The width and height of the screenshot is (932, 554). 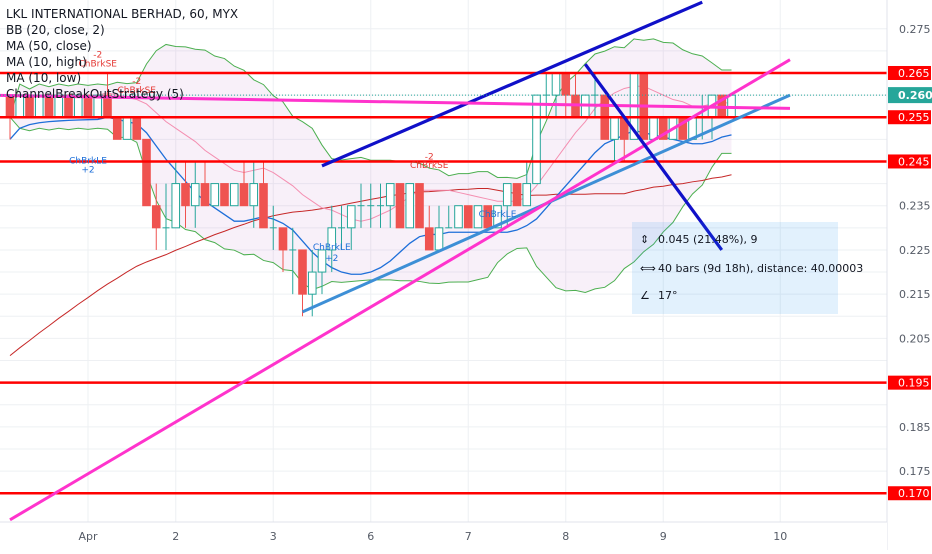 What do you see at coordinates (915, 29) in the screenshot?
I see `y-tick-label: 0.275` at bounding box center [915, 29].